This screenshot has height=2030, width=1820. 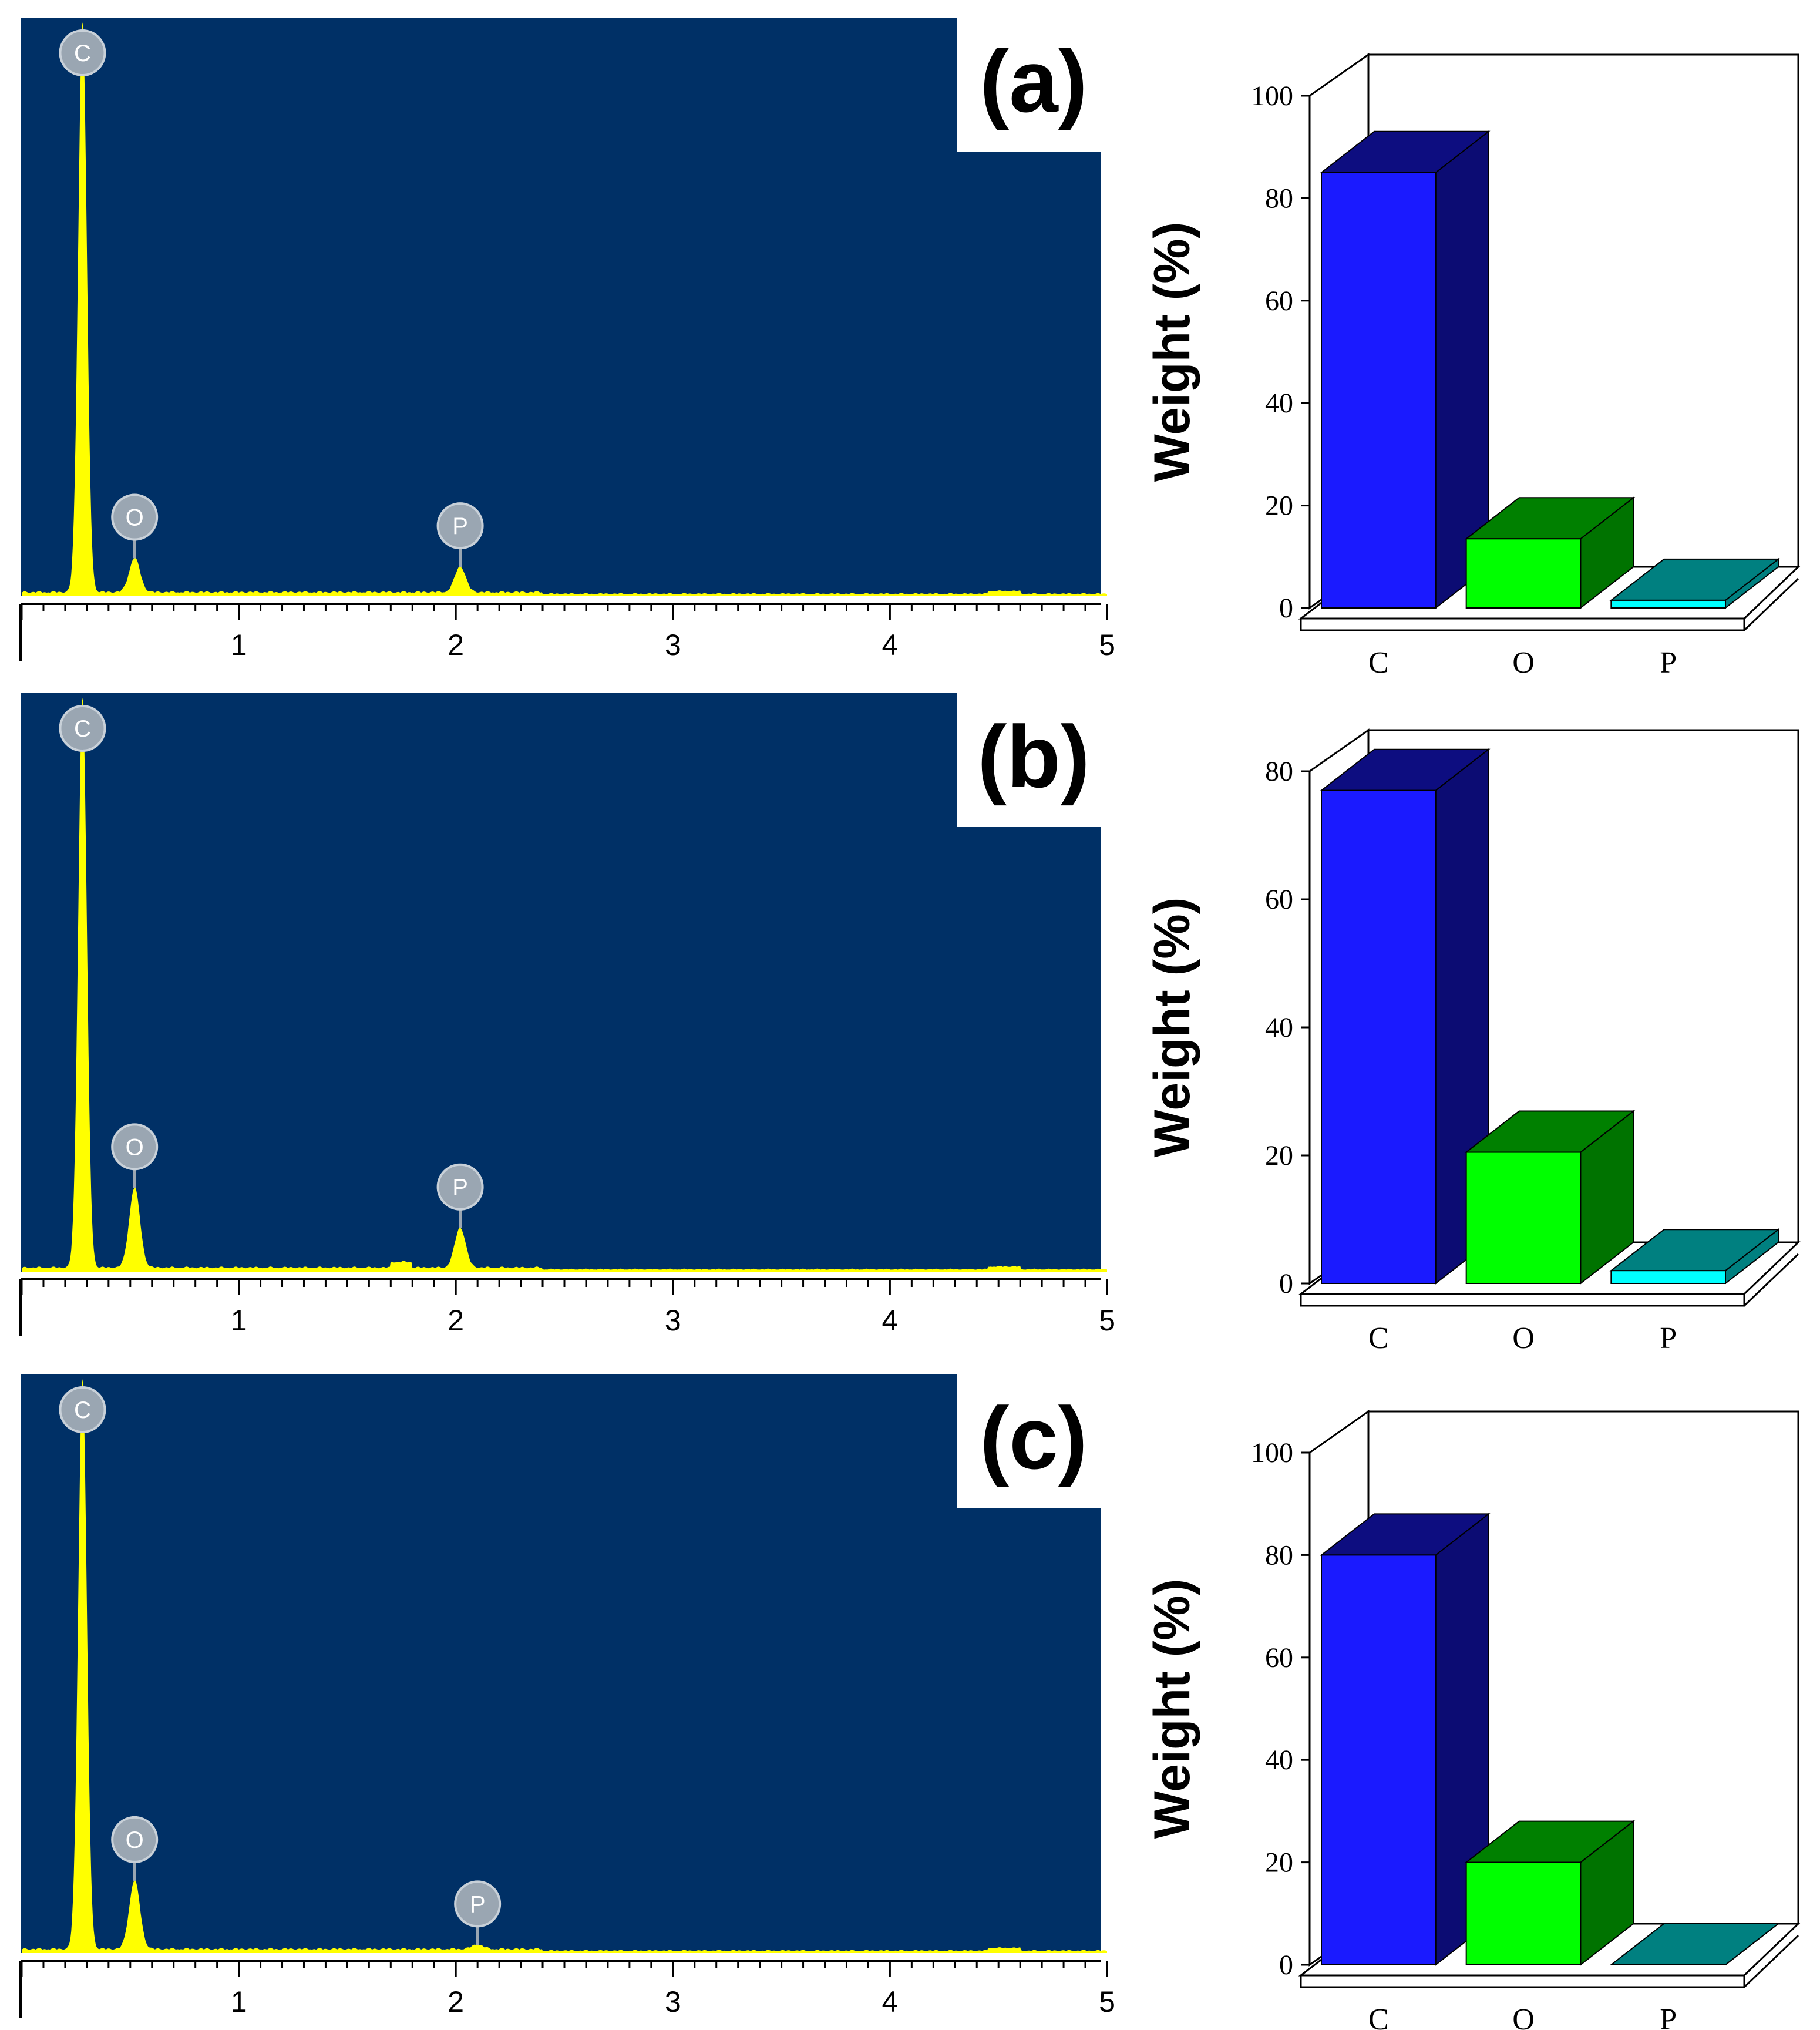 I want to click on y-tick-label: 40, so click(x=1279, y=1760).